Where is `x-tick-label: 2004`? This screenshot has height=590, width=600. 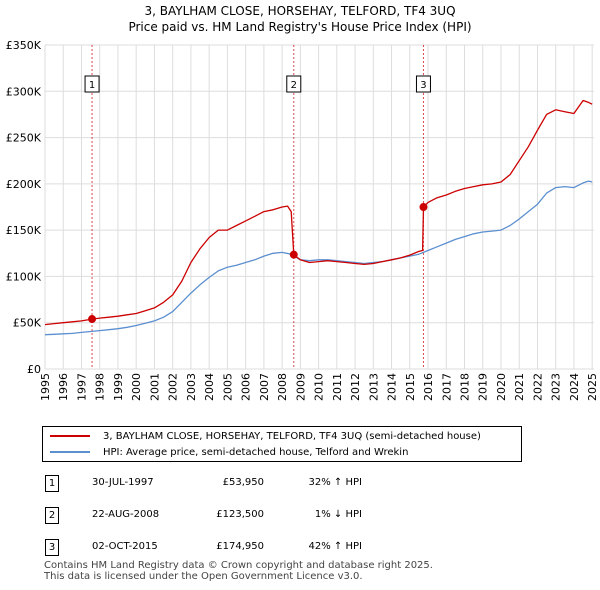 x-tick-label: 2004 is located at coordinates (209, 387).